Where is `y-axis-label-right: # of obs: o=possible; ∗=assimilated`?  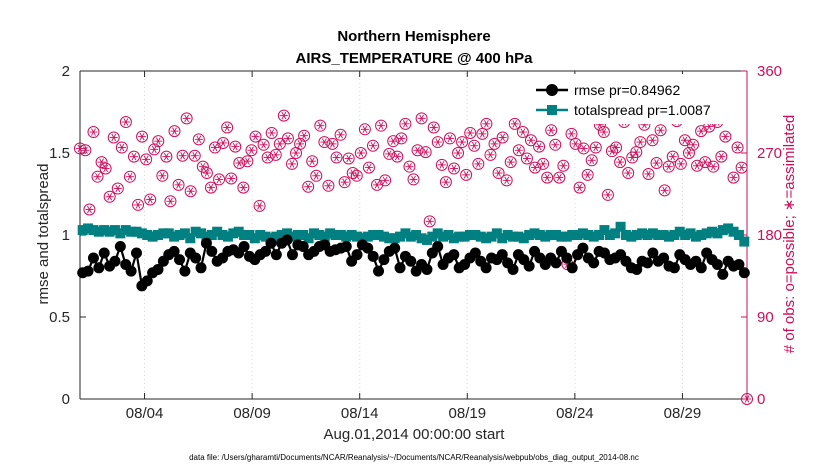 y-axis-label-right: # of obs: o=possible; ∗=assimilated is located at coordinates (789, 234).